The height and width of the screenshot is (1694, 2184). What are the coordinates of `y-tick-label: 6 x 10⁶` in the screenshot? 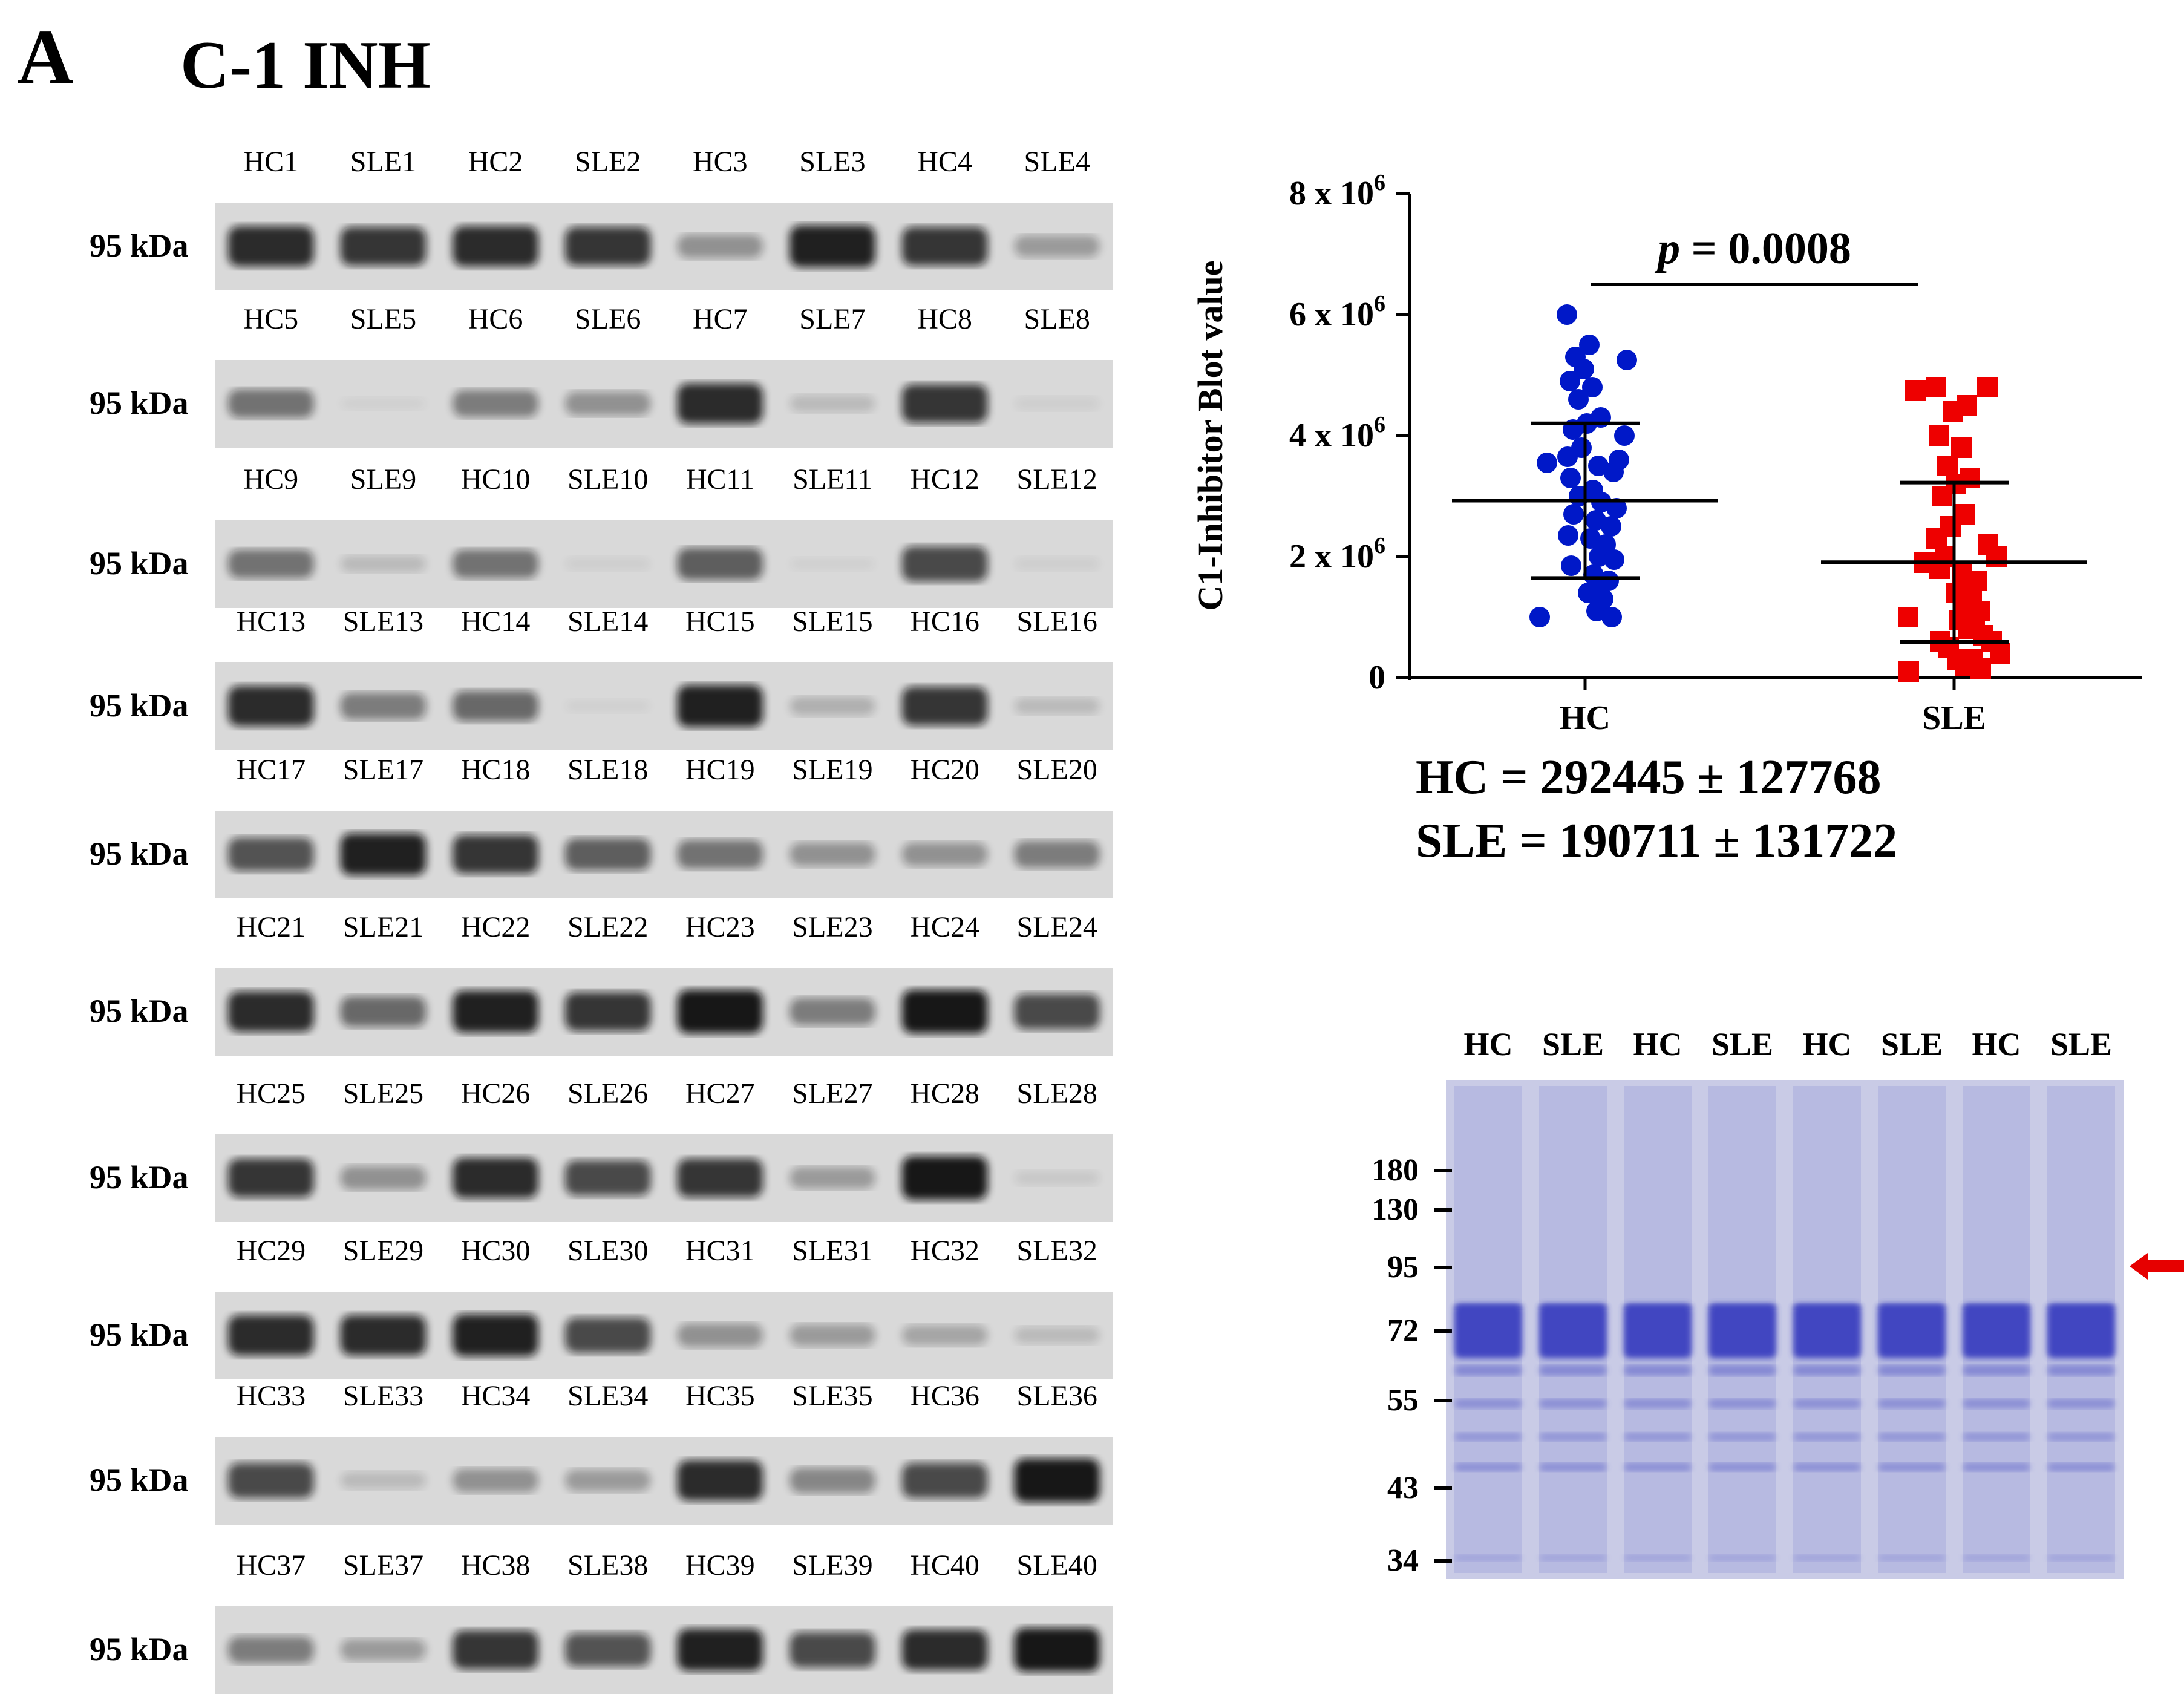 It's located at (1337, 312).